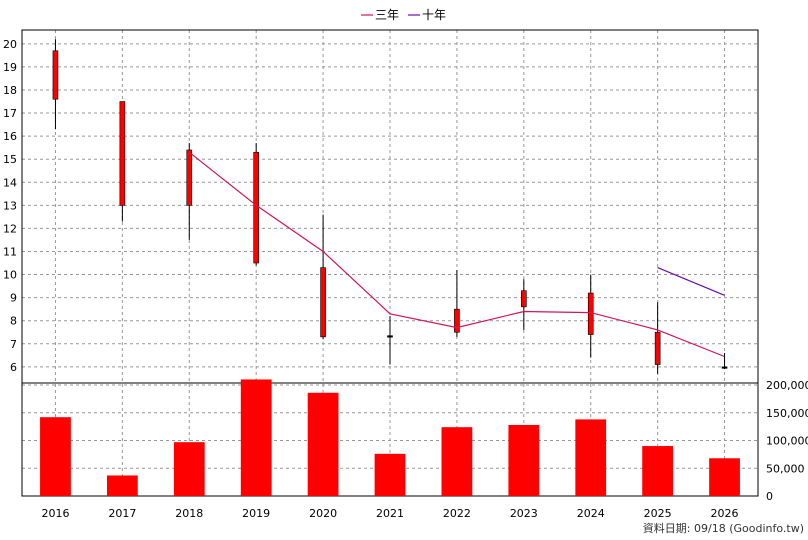 The image size is (808, 540). I want to click on candle-body-2019, so click(256, 207).